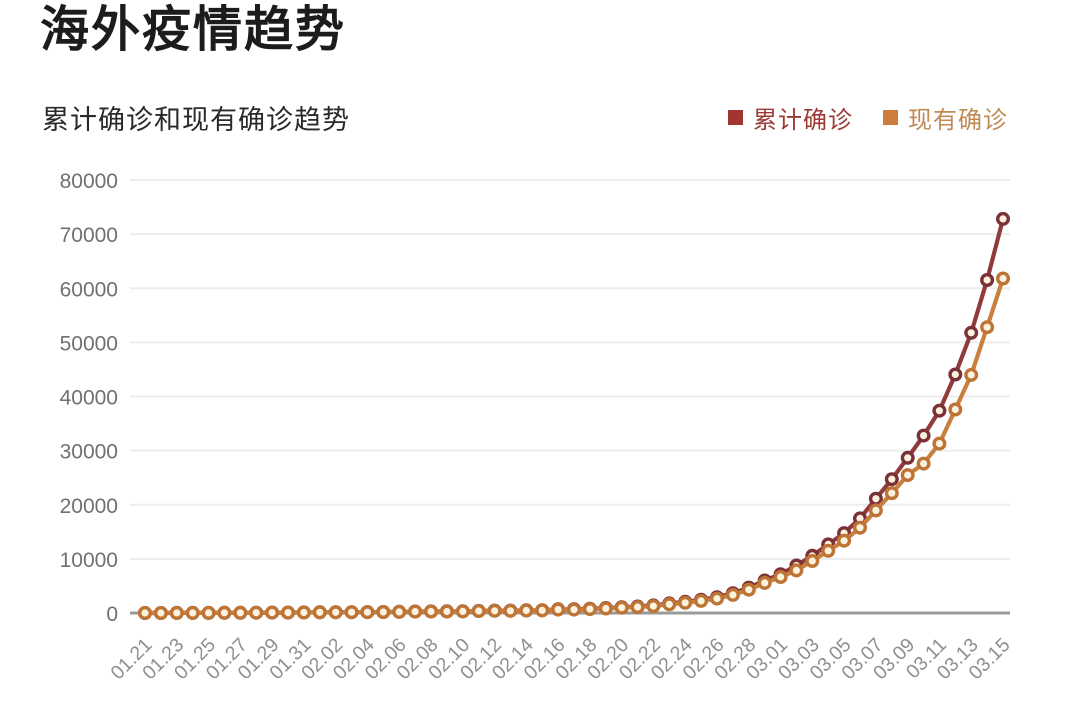  What do you see at coordinates (112, 614) in the screenshot?
I see `y-axis-tick-label: 0` at bounding box center [112, 614].